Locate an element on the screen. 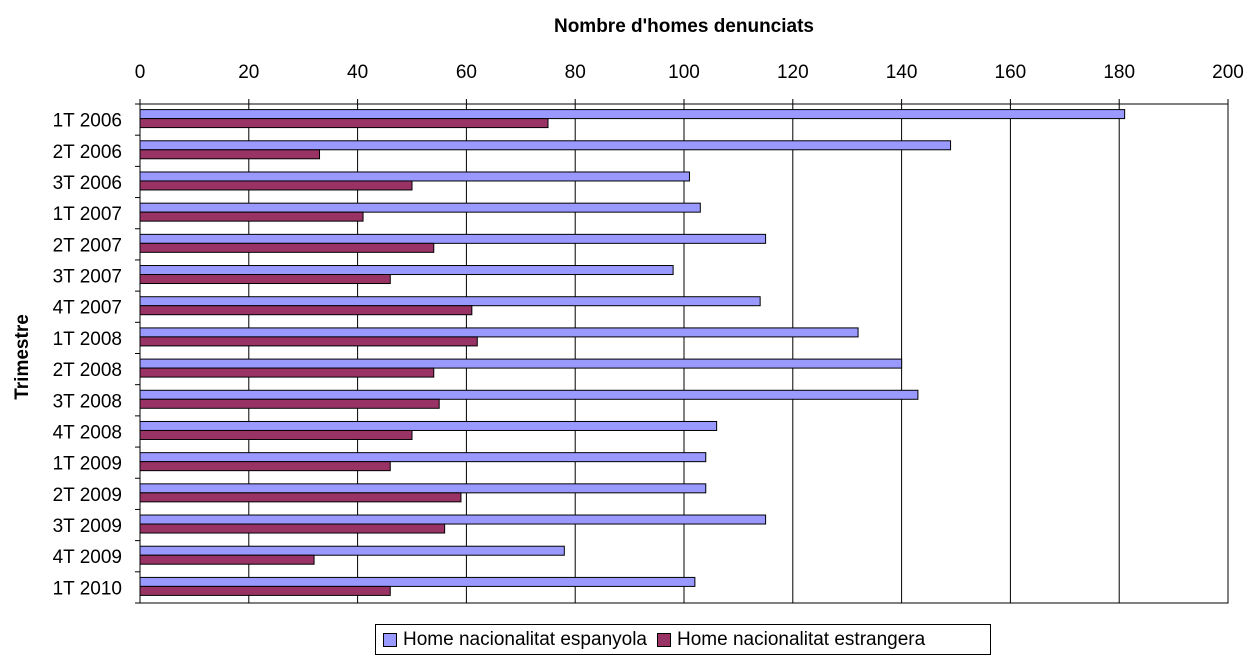 This screenshot has height=657, width=1247. category-label: 4T 2007 is located at coordinates (87, 308).